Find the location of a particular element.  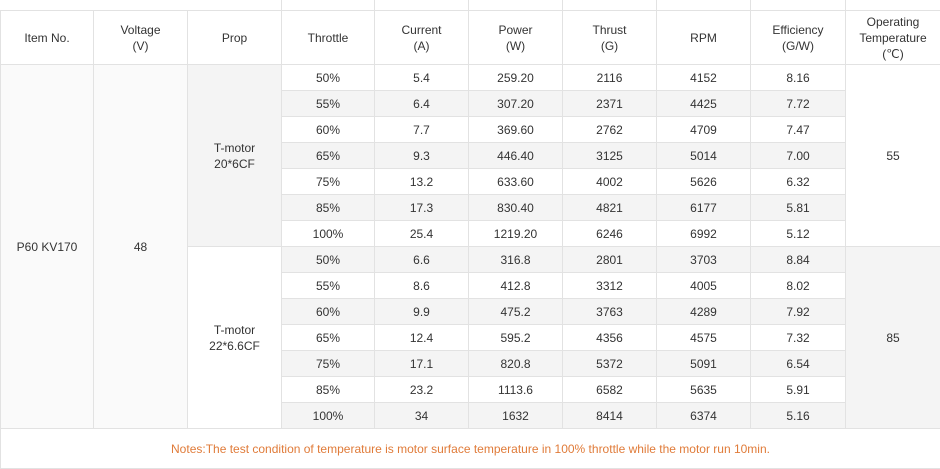

header-cell: Item No. is located at coordinates (47, 37).